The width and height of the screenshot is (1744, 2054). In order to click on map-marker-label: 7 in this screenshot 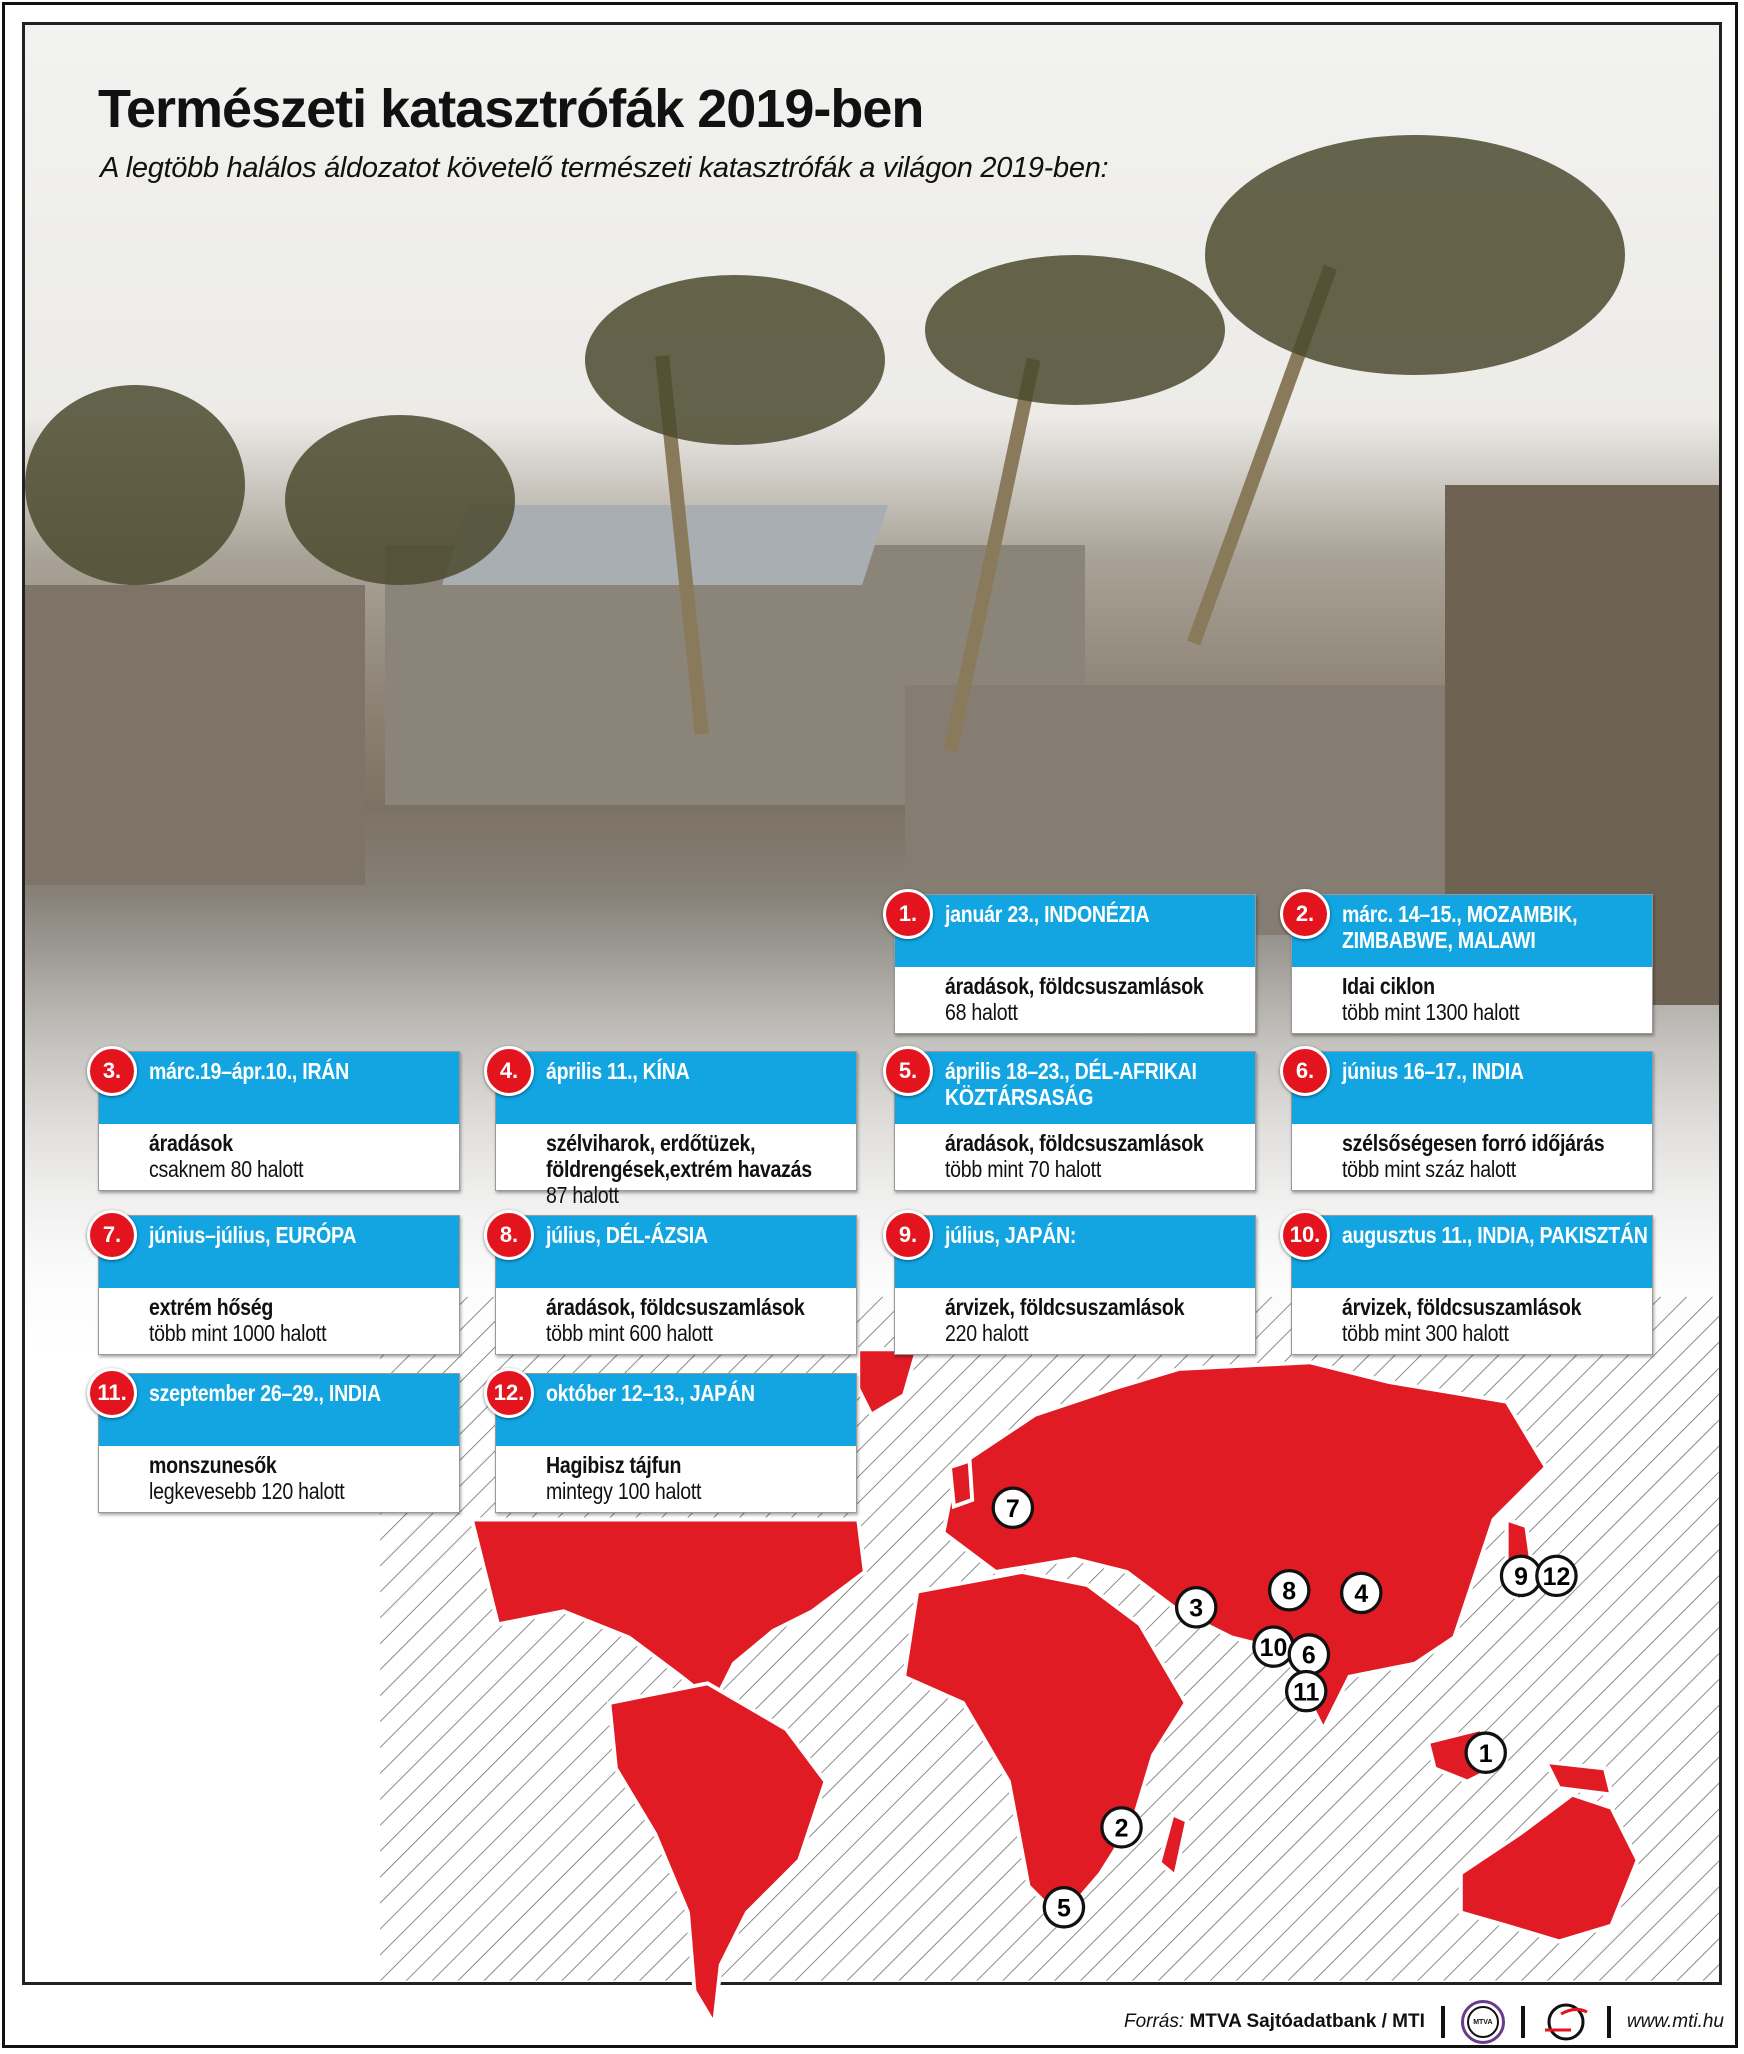, I will do `click(1013, 1509)`.